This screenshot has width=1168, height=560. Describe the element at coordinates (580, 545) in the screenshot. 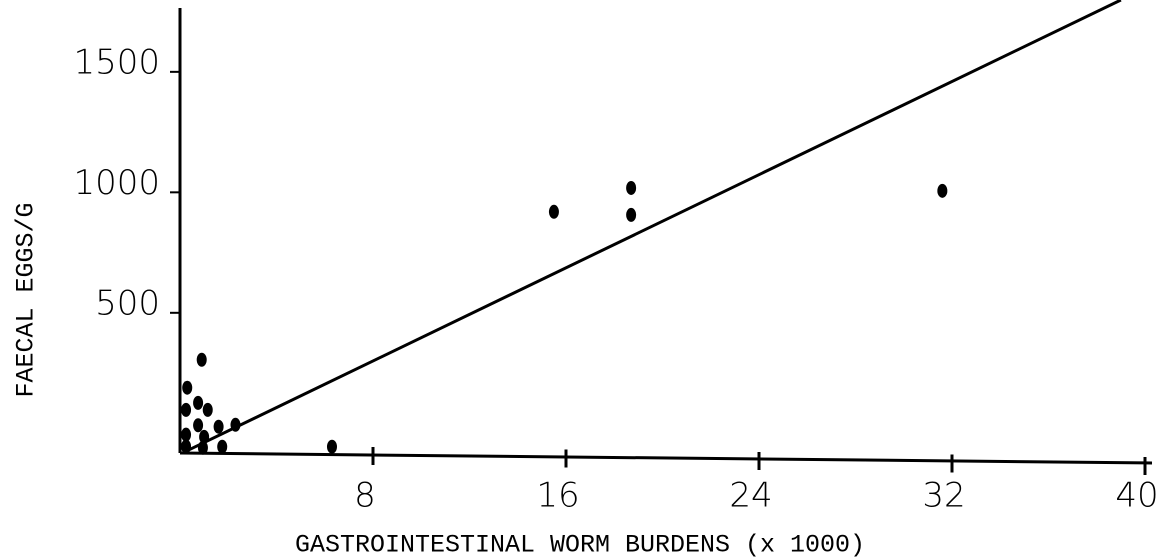

I see `x-axis-title: GASTROINTESTINAL WORM BURDENS (x 1000)` at that location.